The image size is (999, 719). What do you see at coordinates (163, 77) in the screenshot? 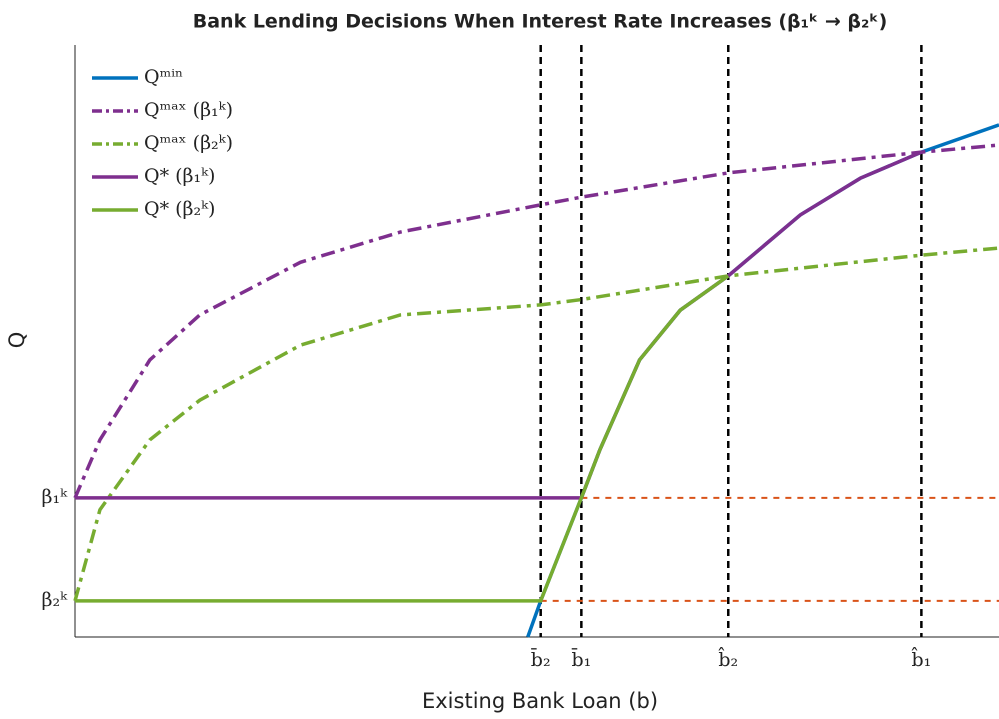
I see `legend-label: Qᵐⁱⁿ` at bounding box center [163, 77].